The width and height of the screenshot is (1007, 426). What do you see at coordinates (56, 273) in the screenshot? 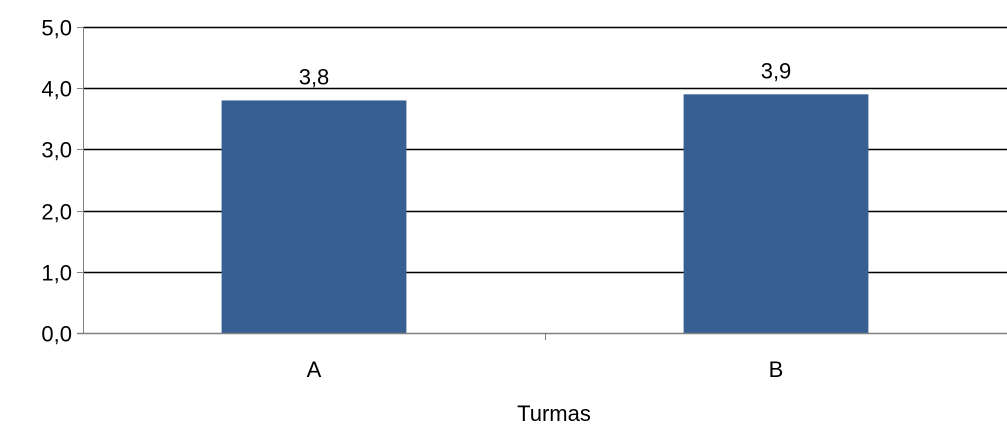
I see `y-tick-label: 1,0` at bounding box center [56, 273].